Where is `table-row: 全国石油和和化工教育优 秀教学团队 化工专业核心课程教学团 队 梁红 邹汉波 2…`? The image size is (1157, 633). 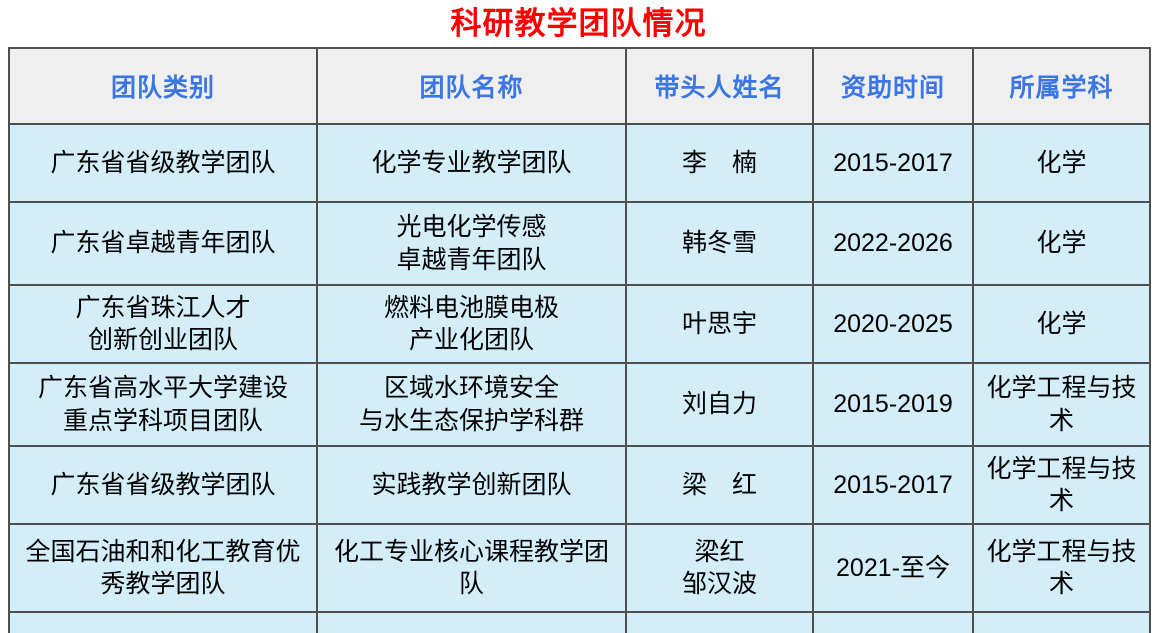 table-row: 全国石油和和化工教育优 秀教学团队 化工专业核心课程教学团 队 梁红 邹汉波 2… is located at coordinates (579, 568).